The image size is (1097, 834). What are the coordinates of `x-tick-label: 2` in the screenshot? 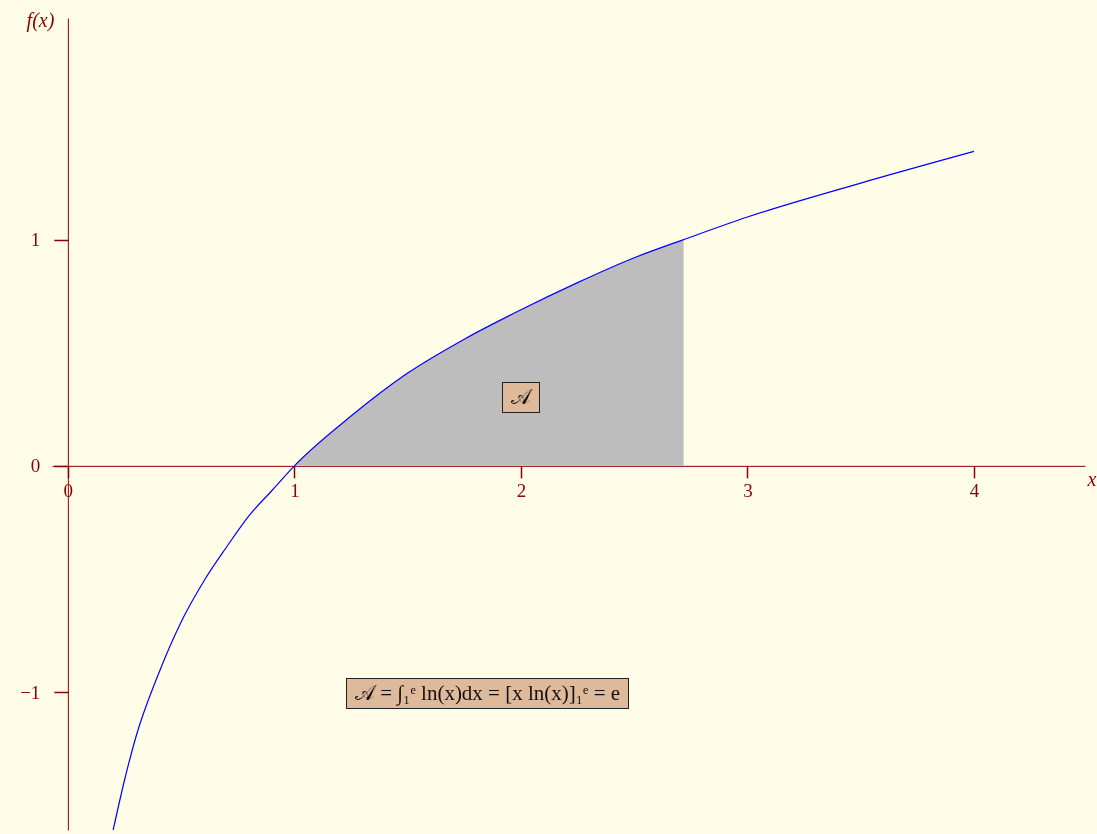 It's located at (521, 491).